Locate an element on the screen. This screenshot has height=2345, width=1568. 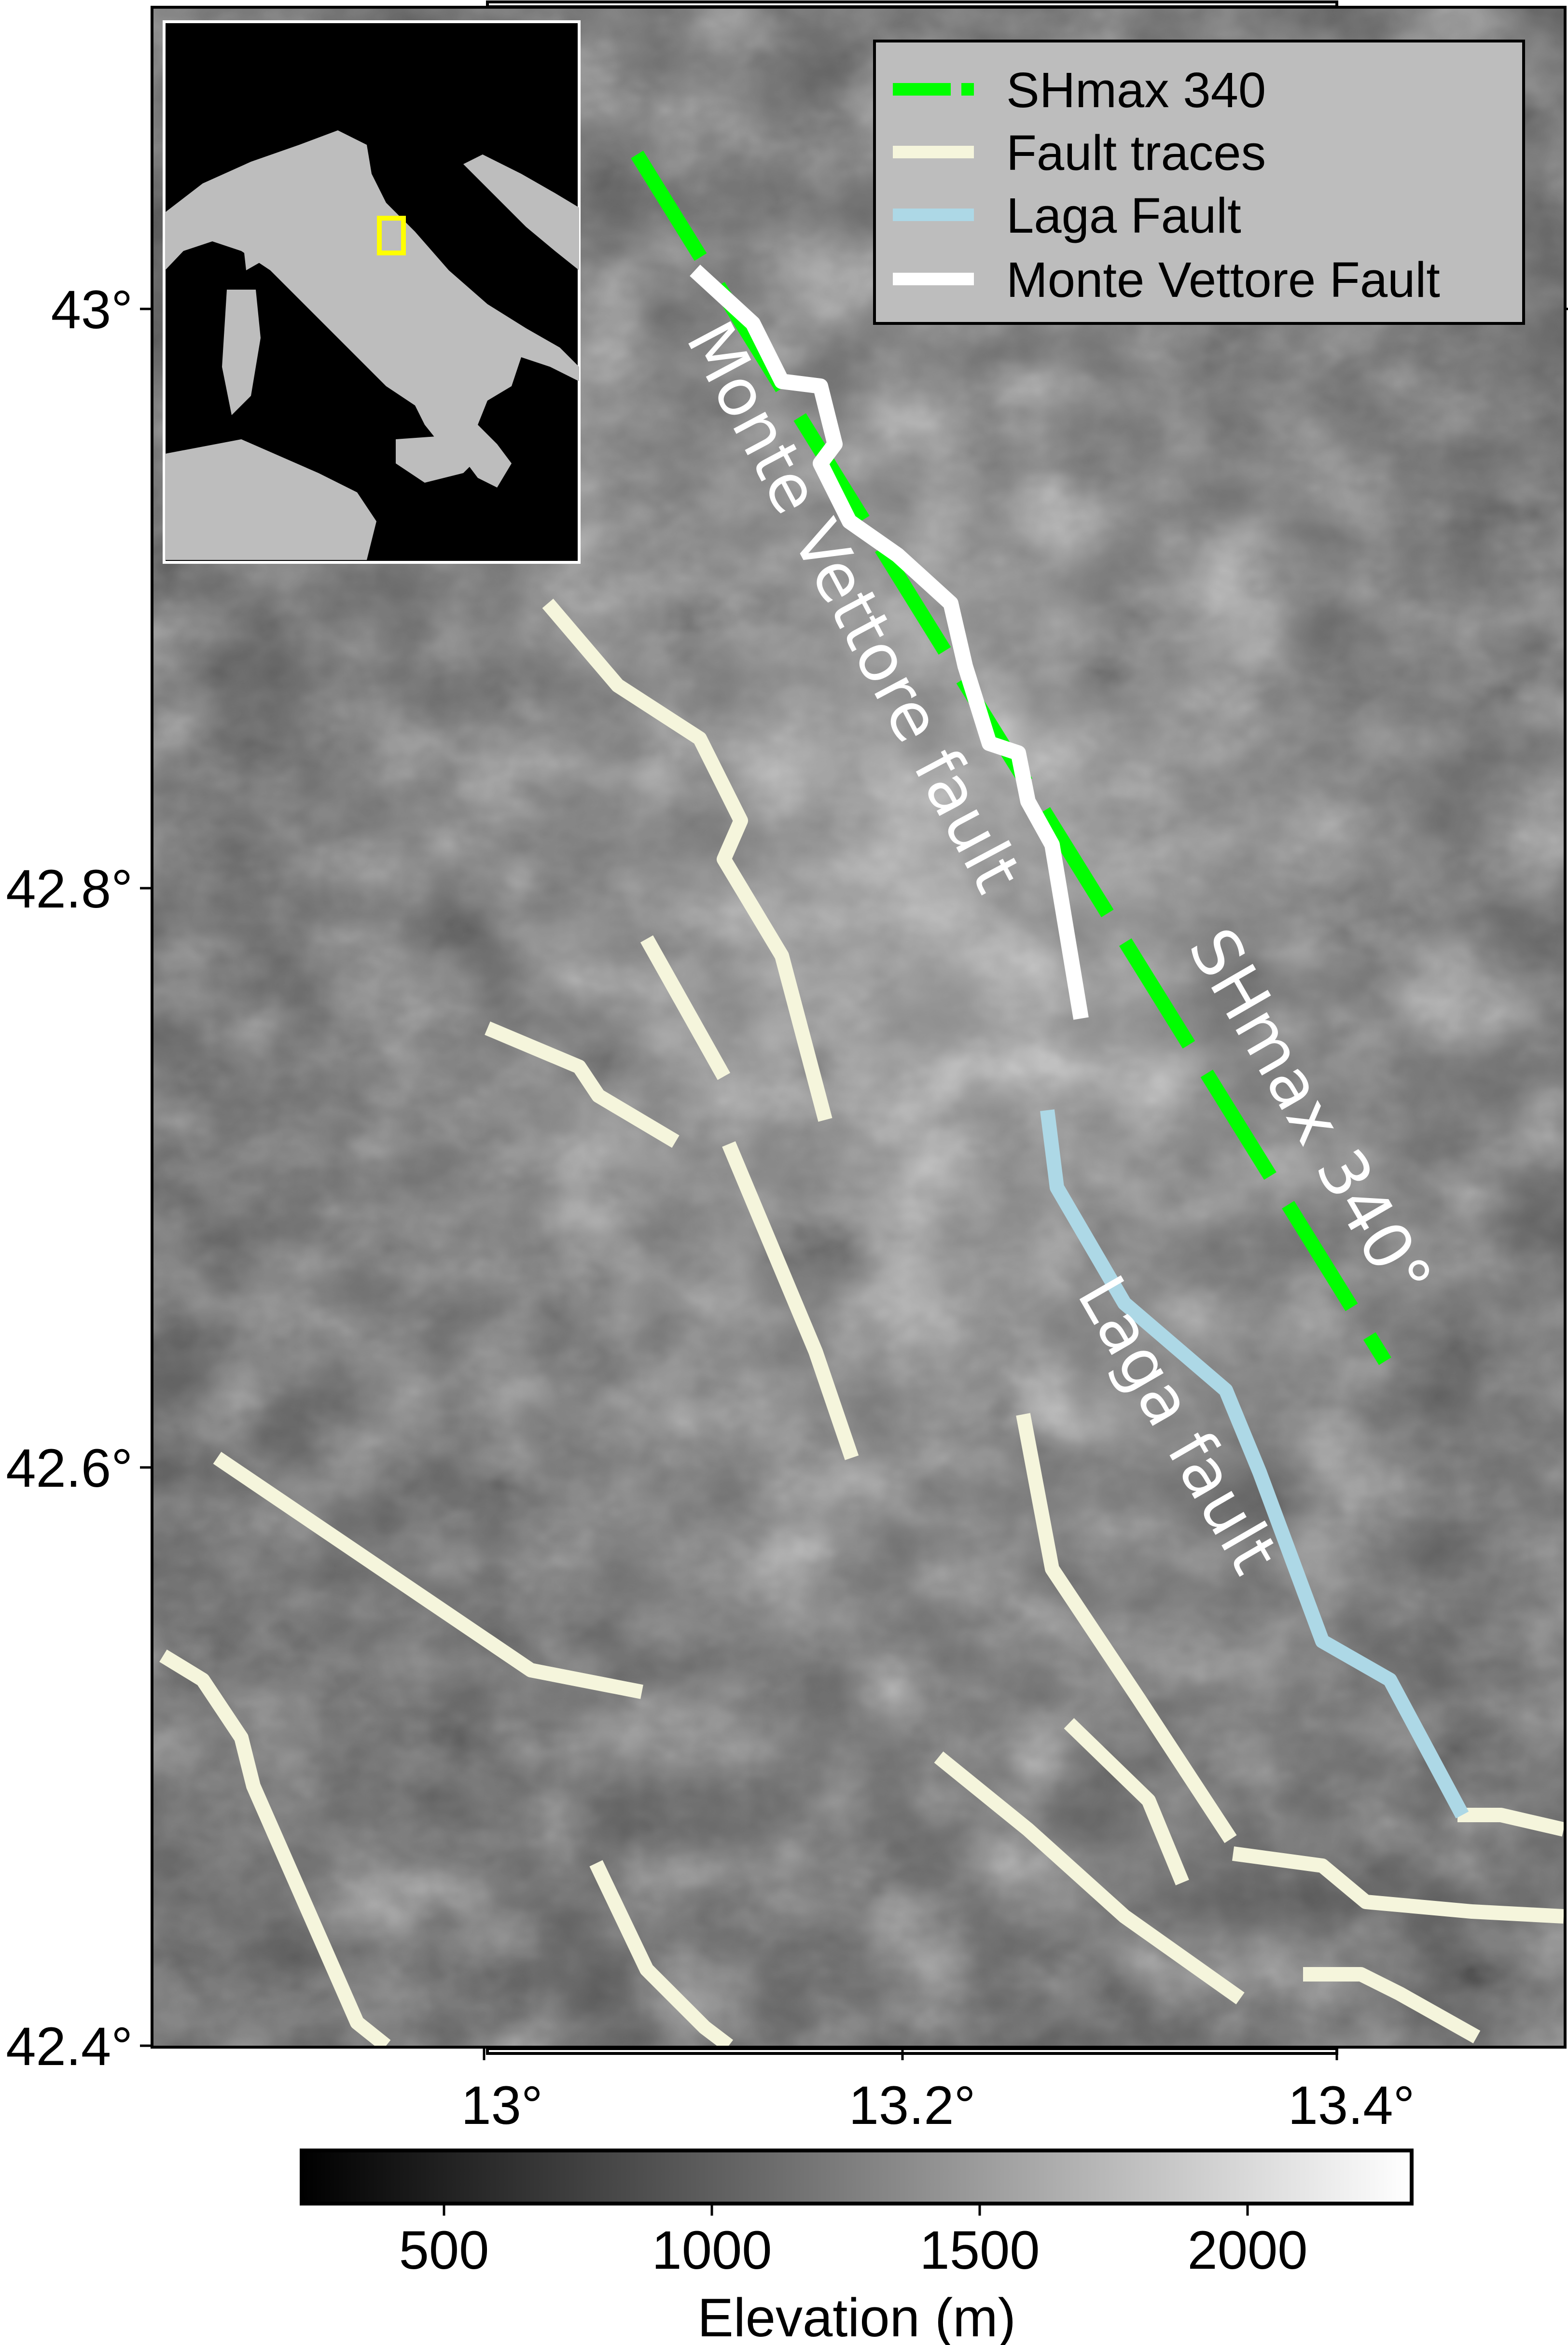
balkans-icon is located at coordinates (521, 212).